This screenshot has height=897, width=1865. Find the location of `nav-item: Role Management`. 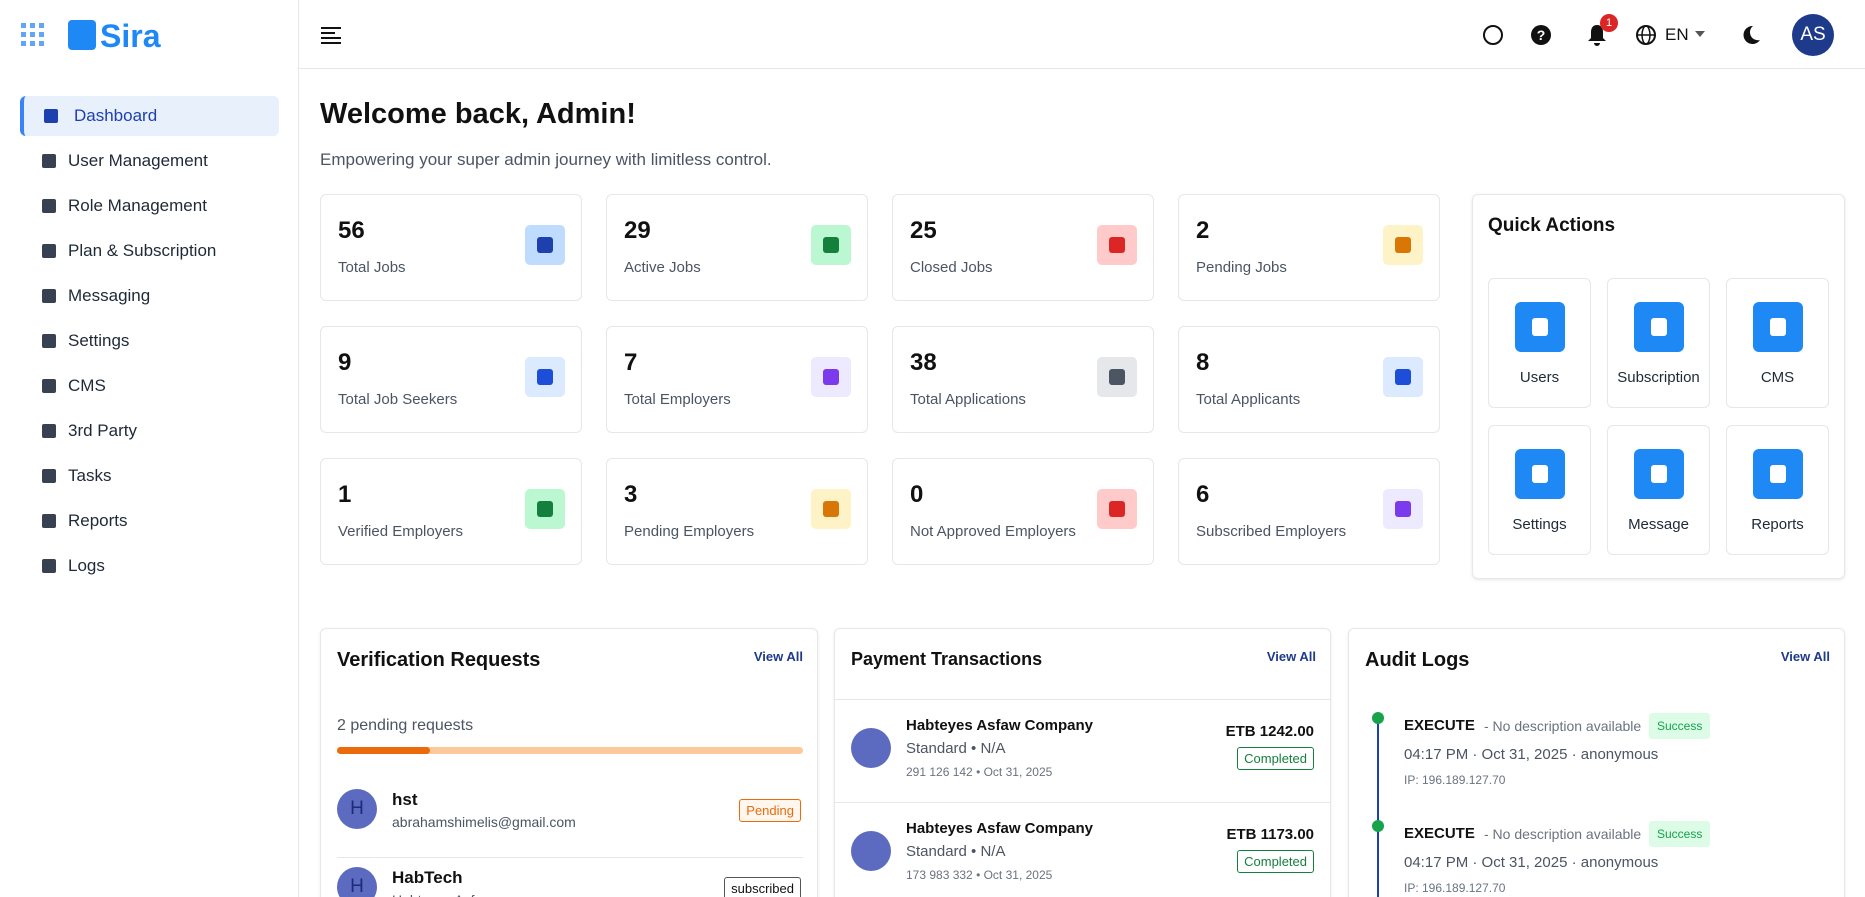

nav-item: Role Management is located at coordinates (149, 206).